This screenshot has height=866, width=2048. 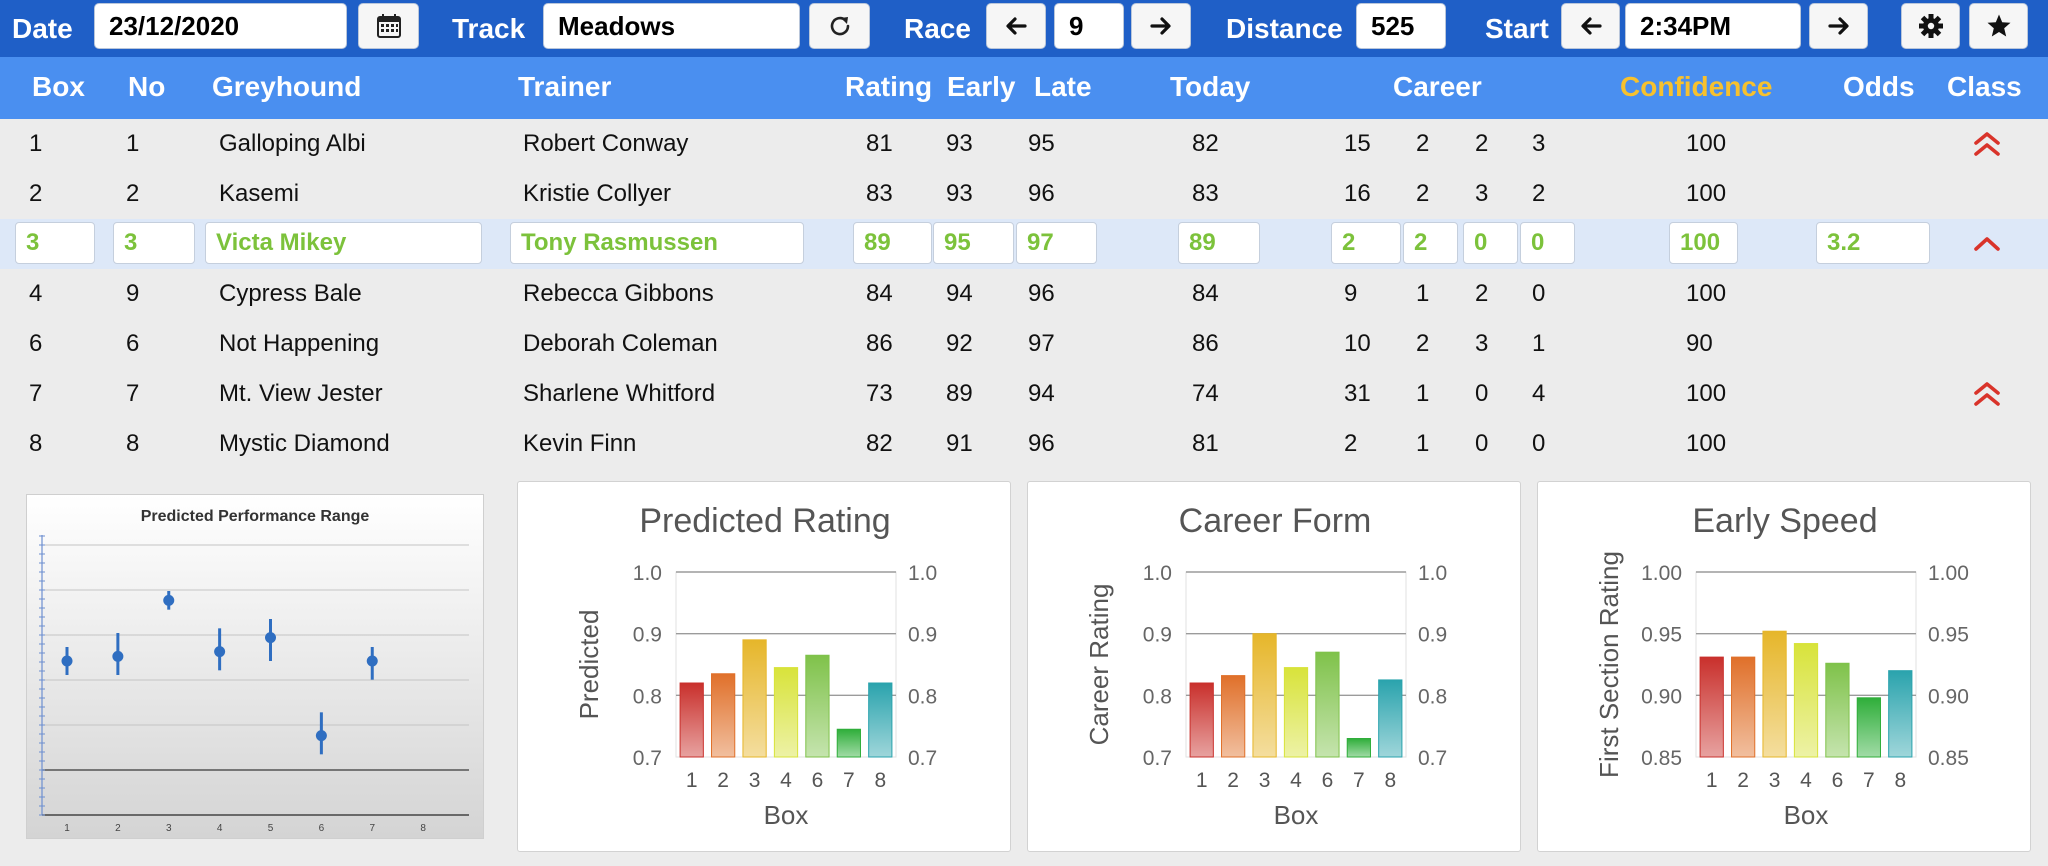 I want to click on trainer-cell: Kevin Finn, so click(x=580, y=443).